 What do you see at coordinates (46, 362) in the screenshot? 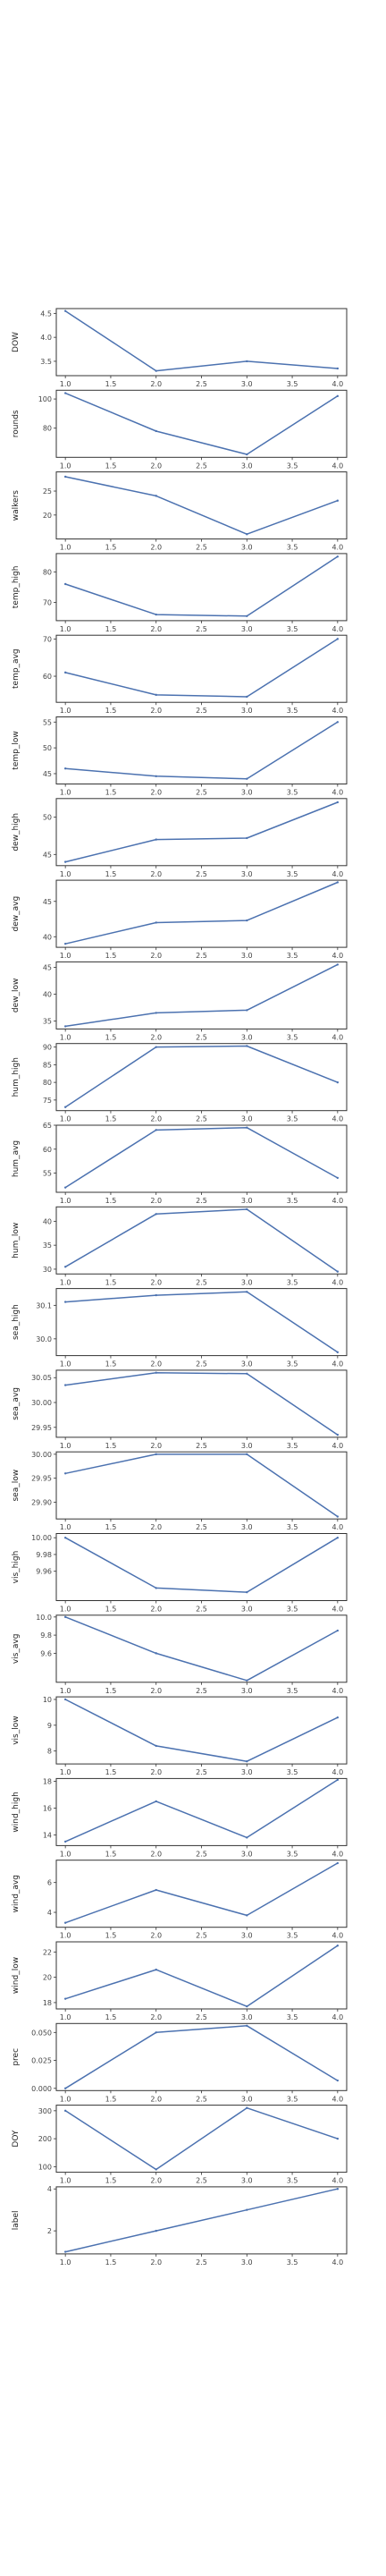
I see `y-tick-label: 3.5` at bounding box center [46, 362].